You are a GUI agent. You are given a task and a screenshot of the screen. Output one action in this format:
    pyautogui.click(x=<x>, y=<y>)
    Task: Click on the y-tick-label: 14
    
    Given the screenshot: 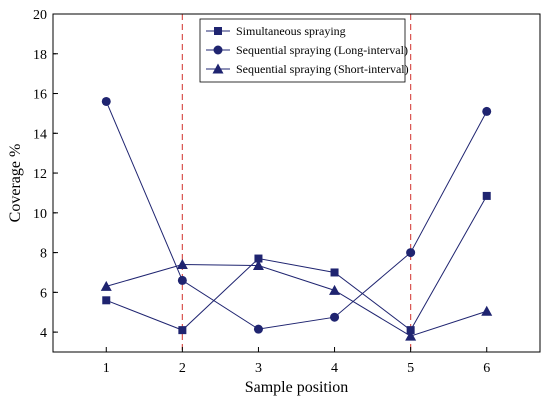 What is the action you would take?
    pyautogui.click(x=40, y=134)
    